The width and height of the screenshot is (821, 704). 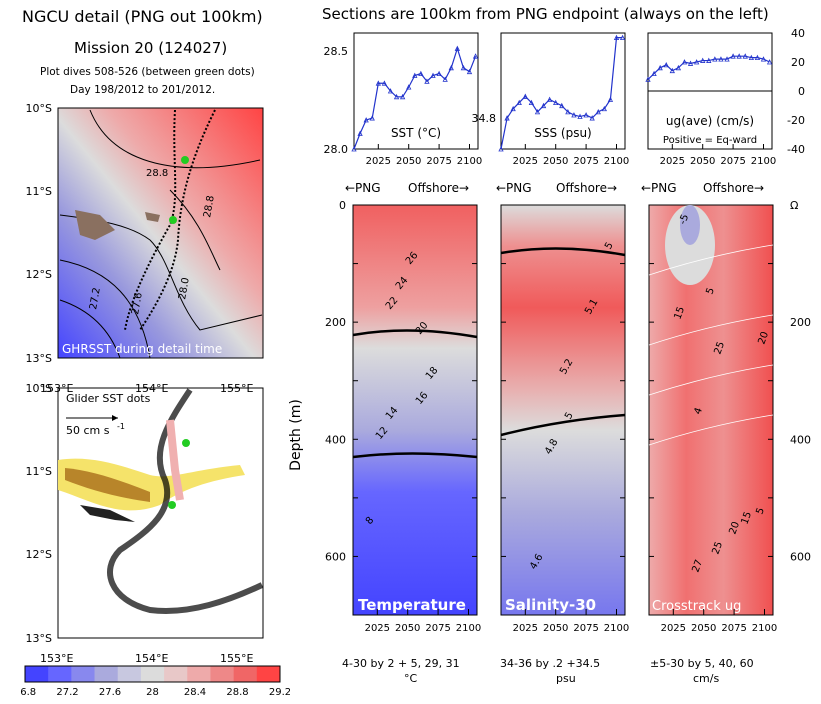 What do you see at coordinates (209, 207) in the screenshot?
I see `svg-text: 28.8` at bounding box center [209, 207].